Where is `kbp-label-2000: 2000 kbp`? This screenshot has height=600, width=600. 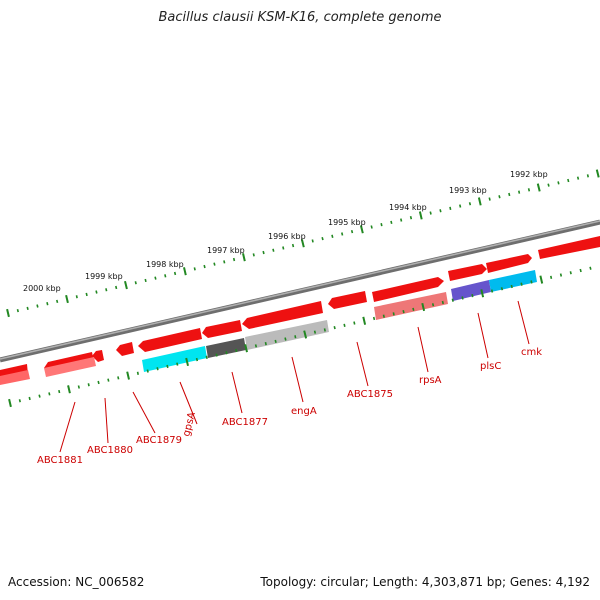 kbp-label-2000: 2000 kbp is located at coordinates (42, 288).